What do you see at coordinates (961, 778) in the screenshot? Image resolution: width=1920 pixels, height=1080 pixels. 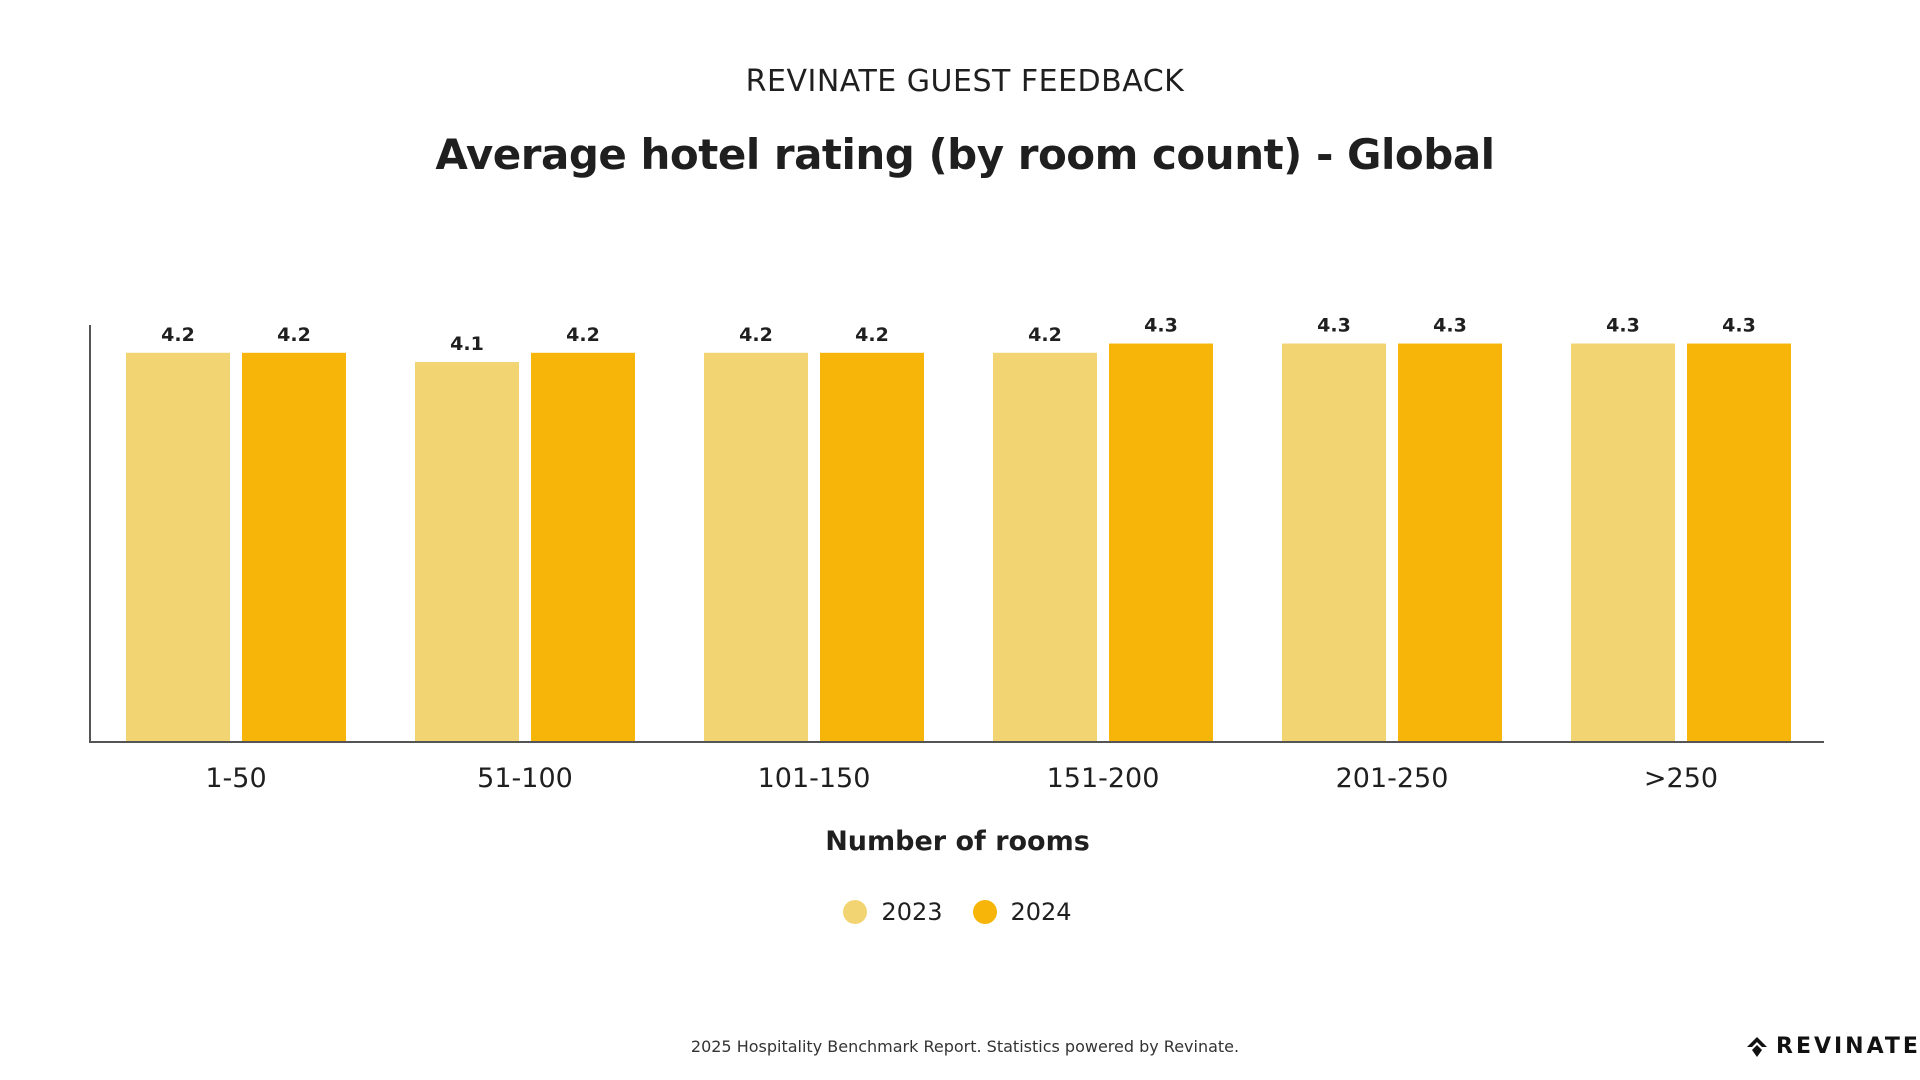 I see `x-tick-labels-group: 1-50 51-100 101-150 151-200 201-250 >250` at bounding box center [961, 778].